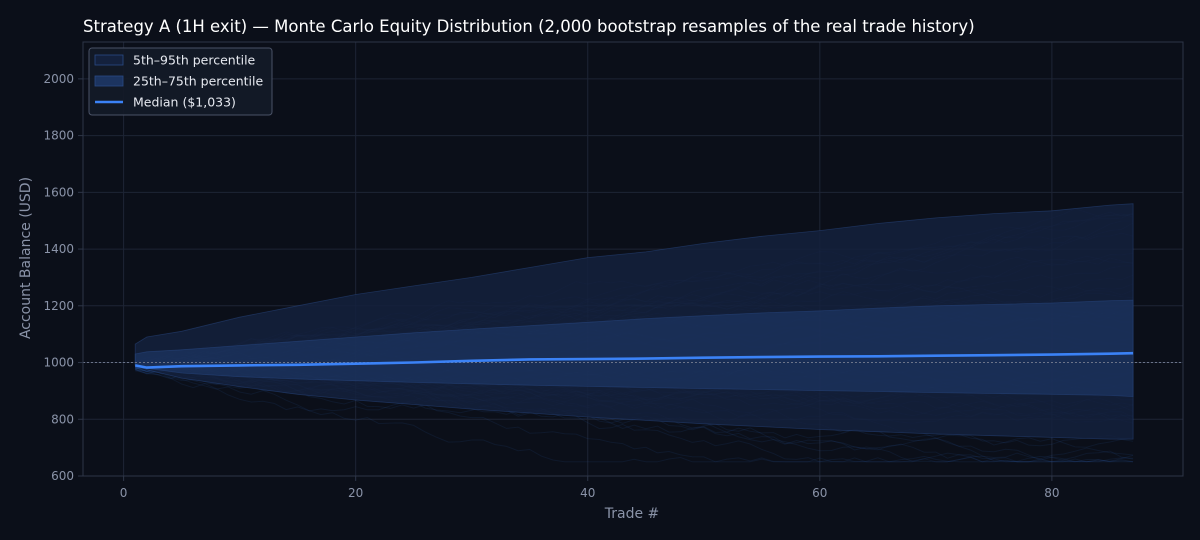 Image resolution: width=1200 pixels, height=540 pixels. Describe the element at coordinates (58, 306) in the screenshot. I see `y-tick-label: 1200` at that location.